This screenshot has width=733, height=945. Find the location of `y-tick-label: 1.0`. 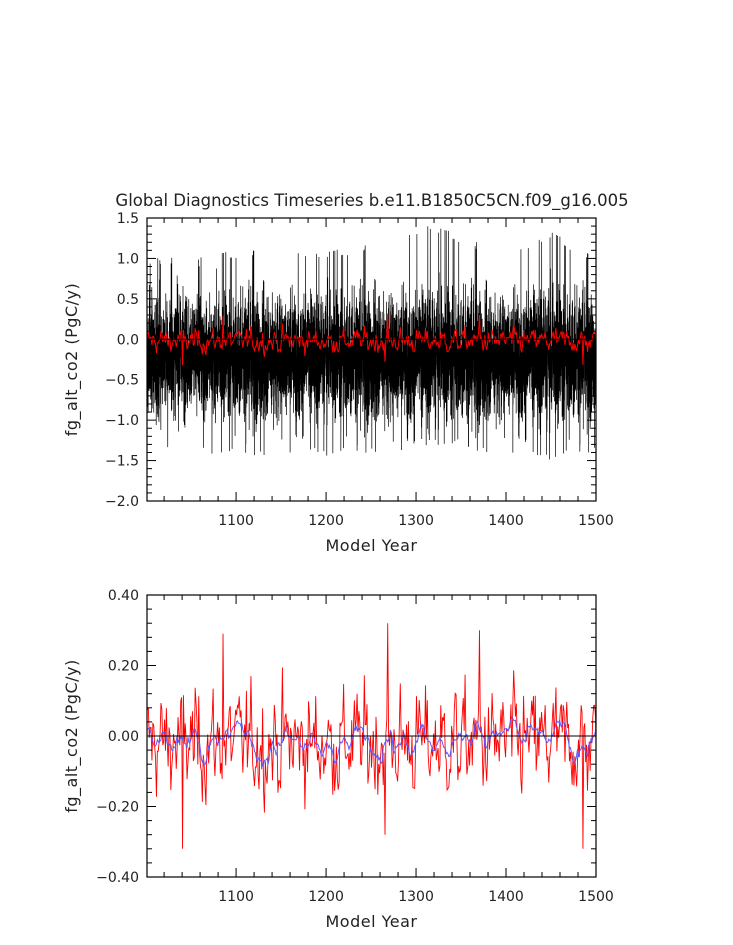

y-tick-label: 1.0 is located at coordinates (128, 259).